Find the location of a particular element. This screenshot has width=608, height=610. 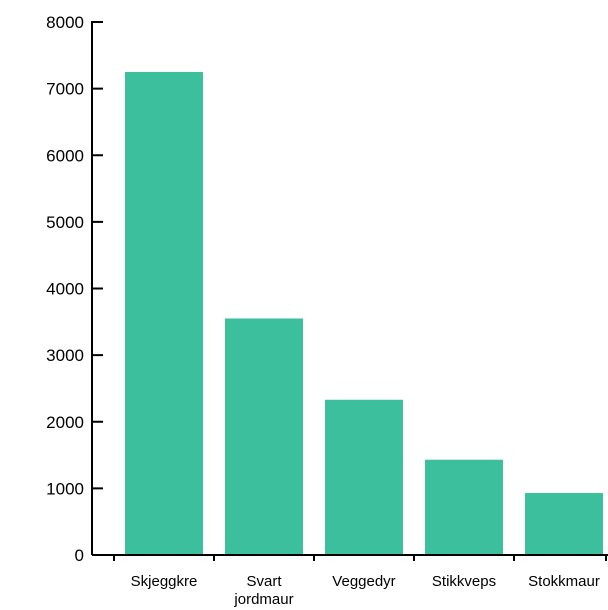

y-tick-label: 5000 is located at coordinates (65, 222).